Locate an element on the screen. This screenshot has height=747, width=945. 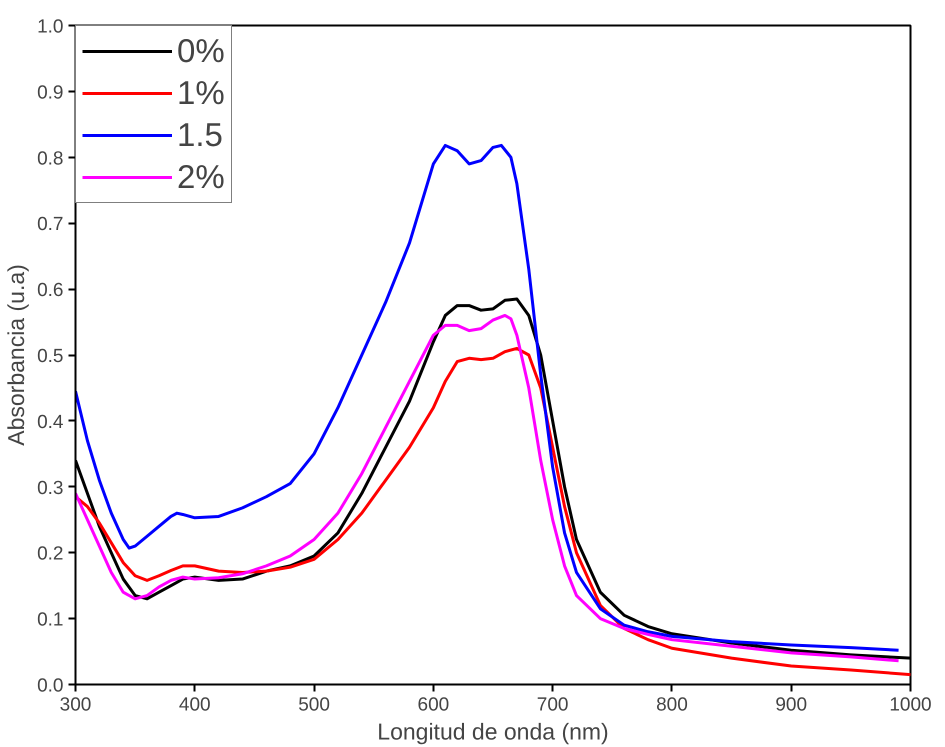
y-tick-label: 0.2 is located at coordinates (50, 554).